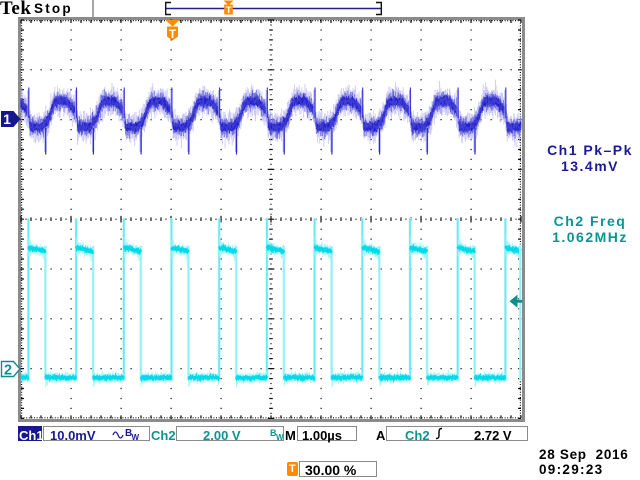 The height and width of the screenshot is (480, 640). What do you see at coordinates (7, 119) in the screenshot?
I see `svg-text: 1` at bounding box center [7, 119].